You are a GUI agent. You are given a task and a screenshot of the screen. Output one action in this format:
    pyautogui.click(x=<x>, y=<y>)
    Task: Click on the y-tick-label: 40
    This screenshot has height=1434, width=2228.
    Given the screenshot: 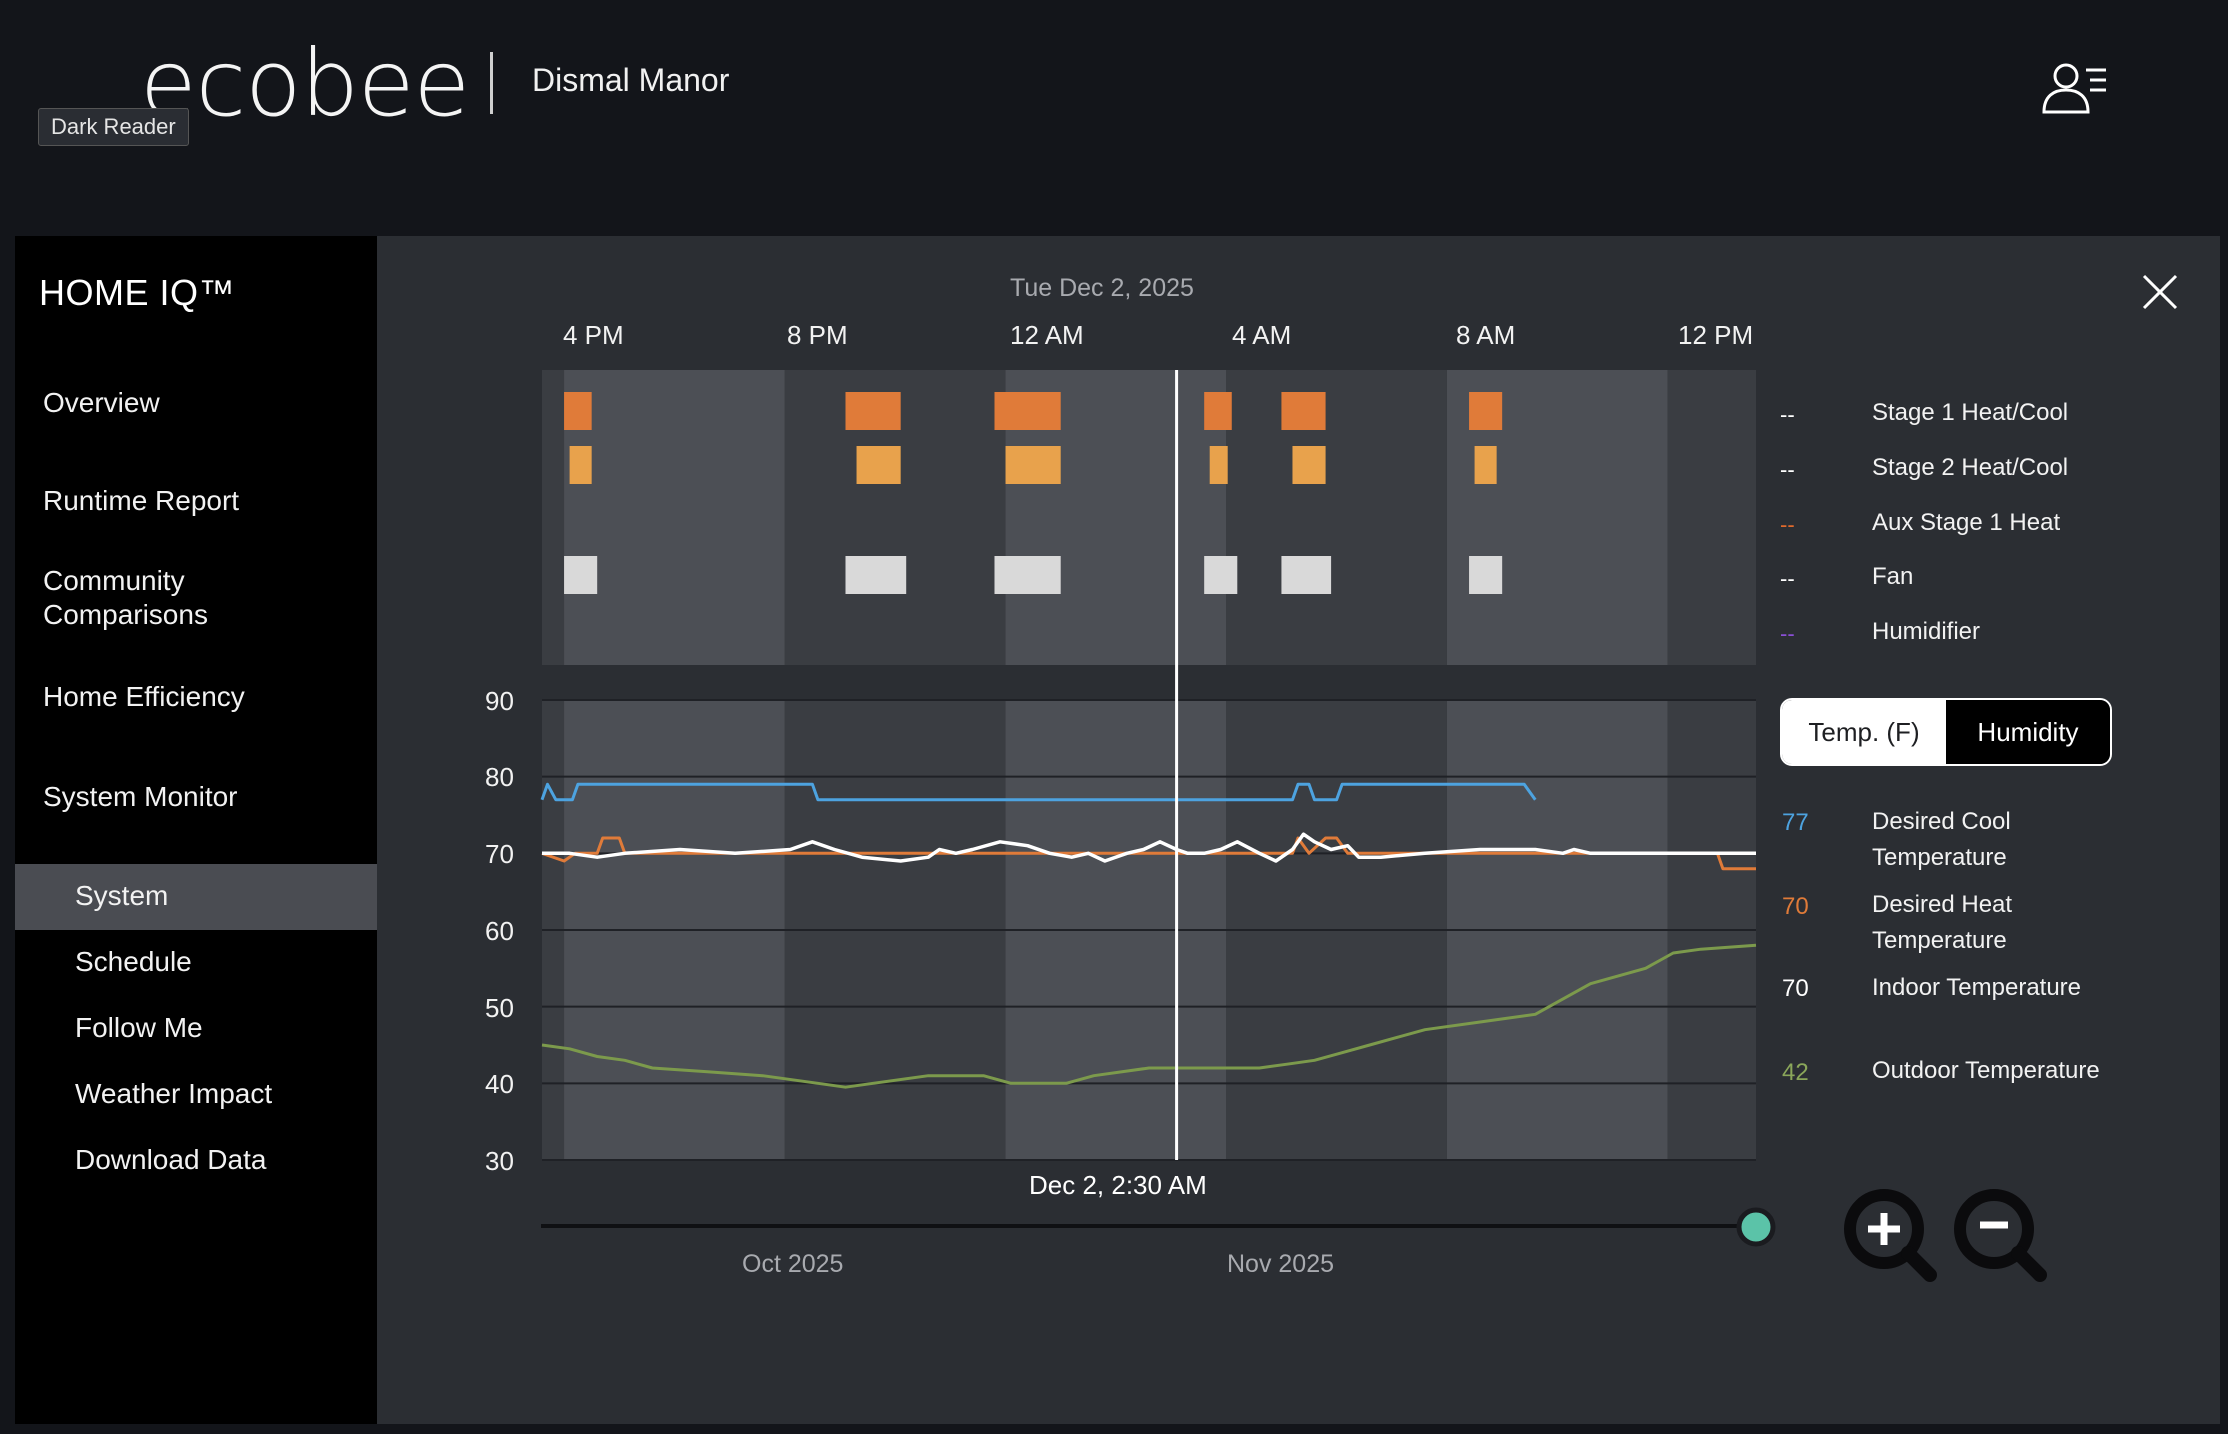 What is the action you would take?
    pyautogui.click(x=499, y=1084)
    